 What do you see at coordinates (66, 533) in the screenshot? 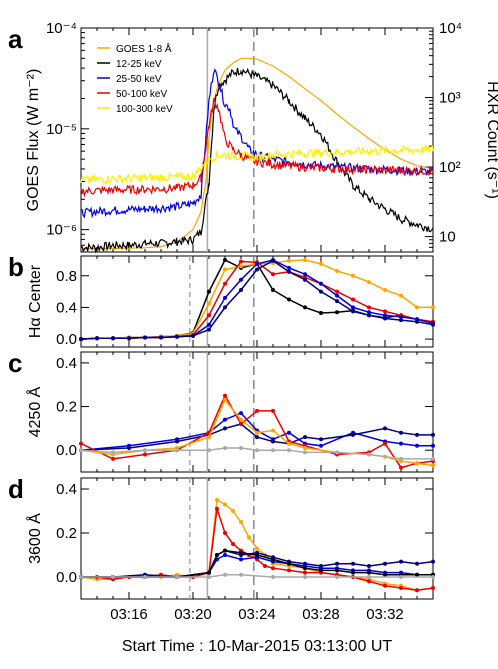
I see `y-tick-label: 0.2` at bounding box center [66, 533].